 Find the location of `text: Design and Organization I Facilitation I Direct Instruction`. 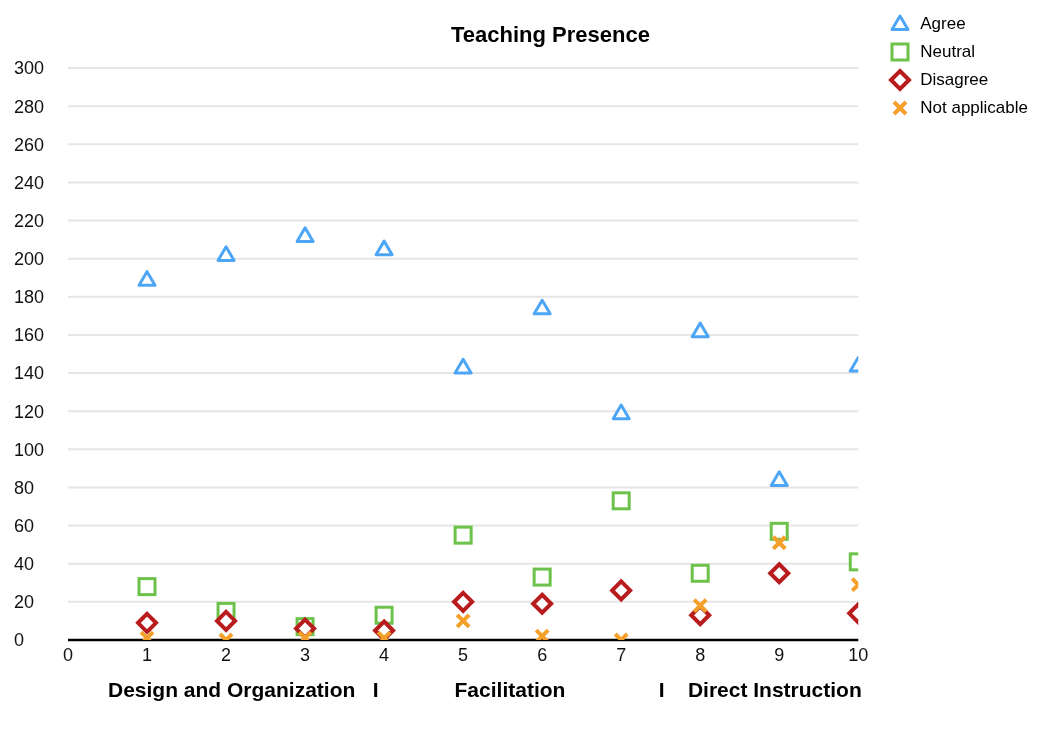

text: Design and Organization I Facilitation I Direct Instruction is located at coordinates (485, 690).